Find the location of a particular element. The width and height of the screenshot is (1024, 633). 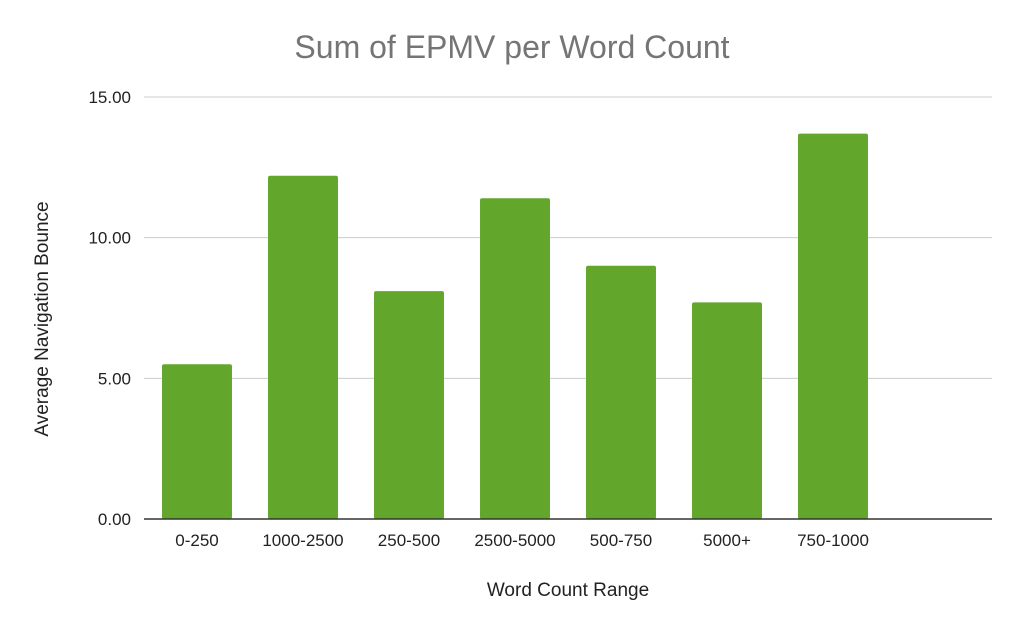

y-tick-label: 10.00 is located at coordinates (109, 238).